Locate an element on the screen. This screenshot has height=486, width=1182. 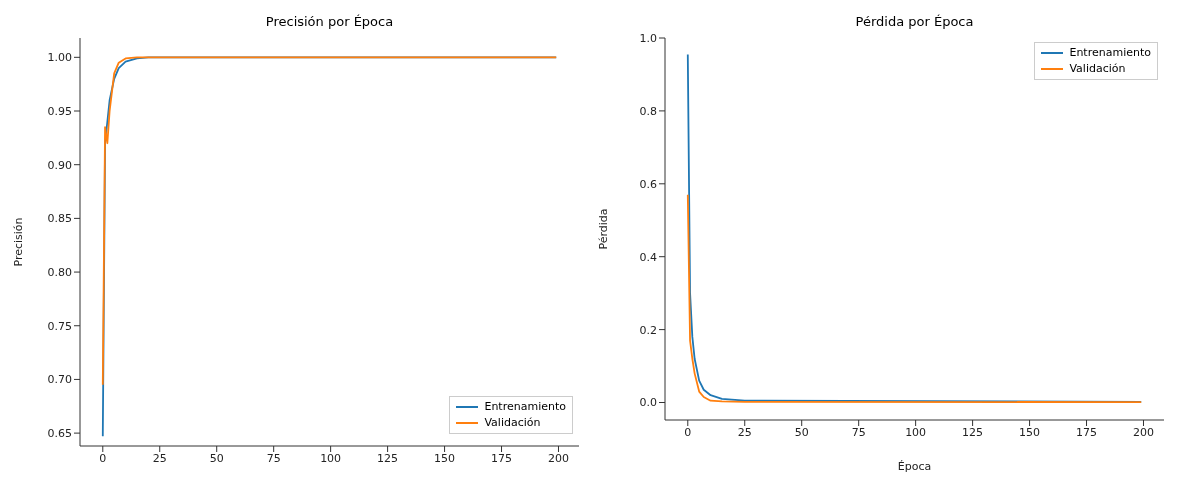
y-tick-label: 0.6 is located at coordinates (648, 184).